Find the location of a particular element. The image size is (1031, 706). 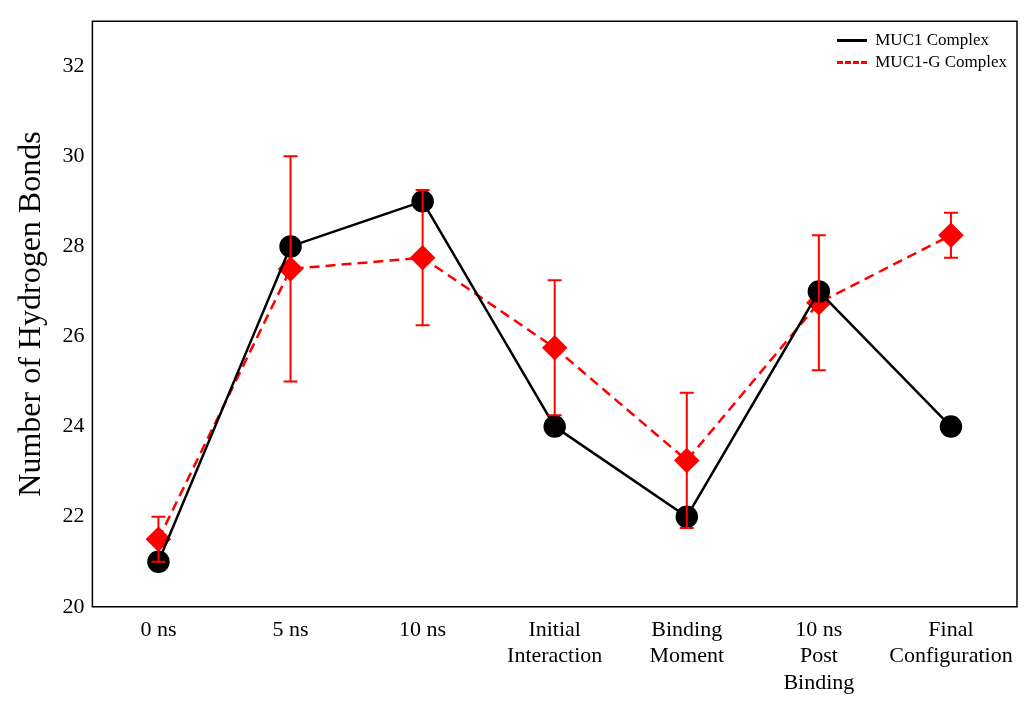

x-tick-label: Initial Interaction is located at coordinates (555, 641).